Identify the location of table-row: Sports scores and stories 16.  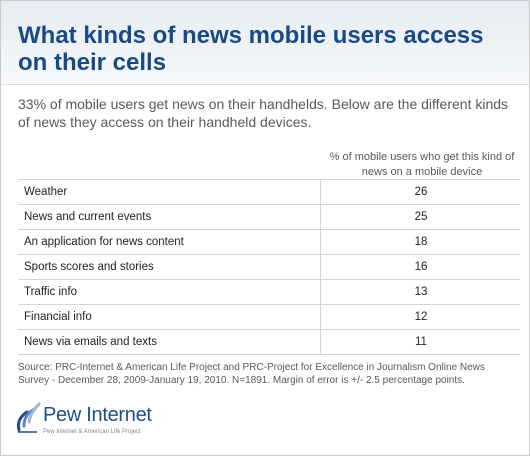
(269, 267).